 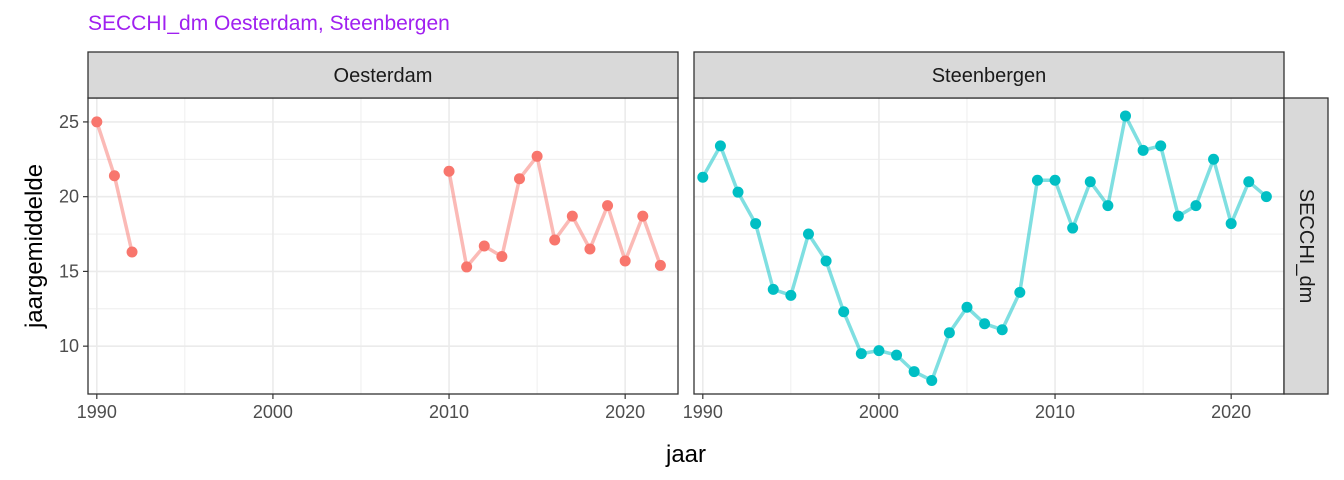 I want to click on x-axis: 1990 2000 2010 2020 1990 2000 2010 2020, so click(x=664, y=408).